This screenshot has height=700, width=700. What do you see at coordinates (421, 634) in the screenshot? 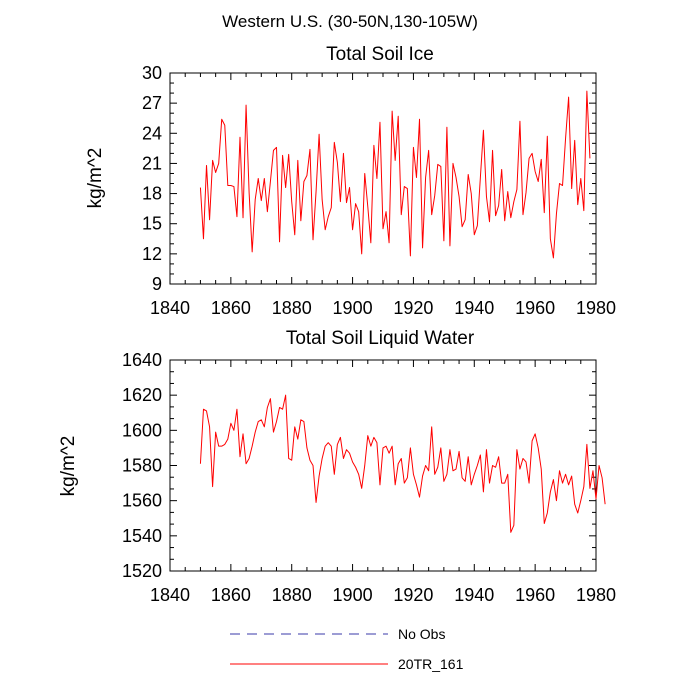
I see `legend-no-obs-label: No Obs` at bounding box center [421, 634].